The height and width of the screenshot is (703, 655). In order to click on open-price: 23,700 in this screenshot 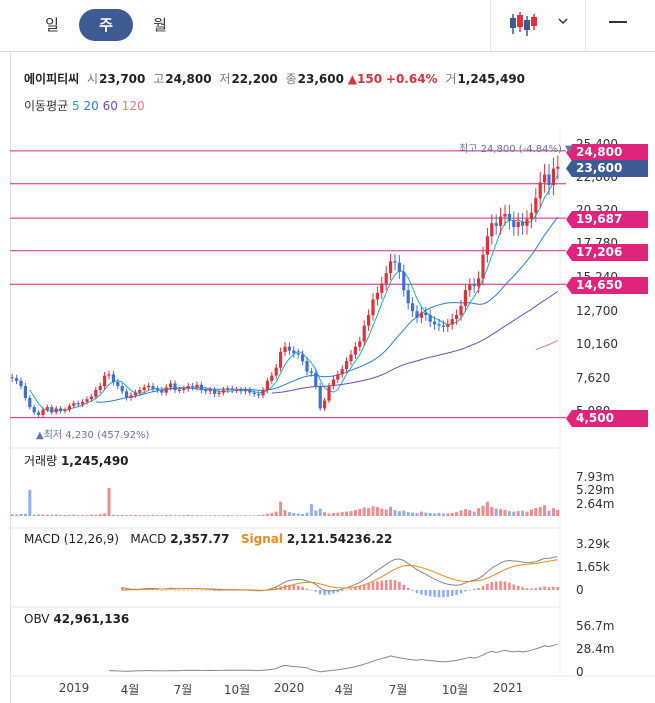, I will do `click(122, 79)`.